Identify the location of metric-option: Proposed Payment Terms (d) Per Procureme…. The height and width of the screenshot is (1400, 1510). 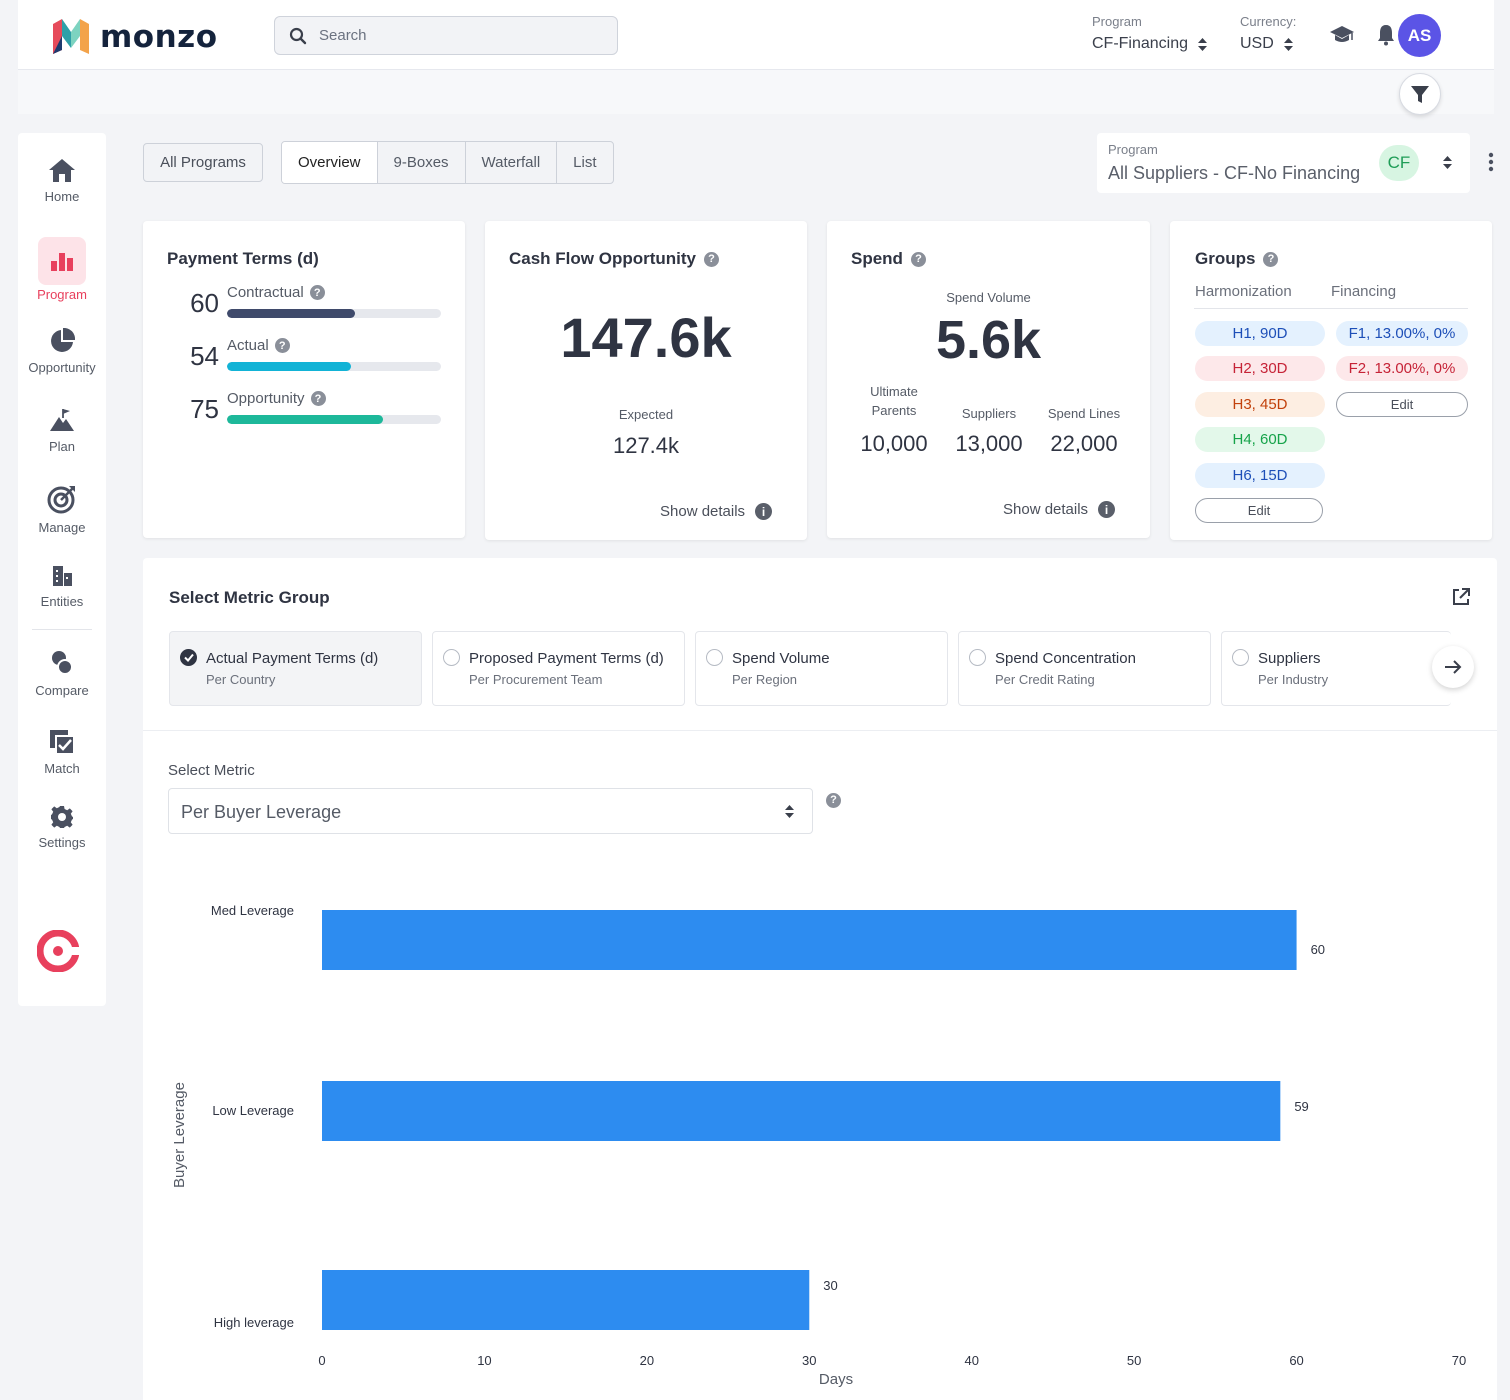
(558, 668).